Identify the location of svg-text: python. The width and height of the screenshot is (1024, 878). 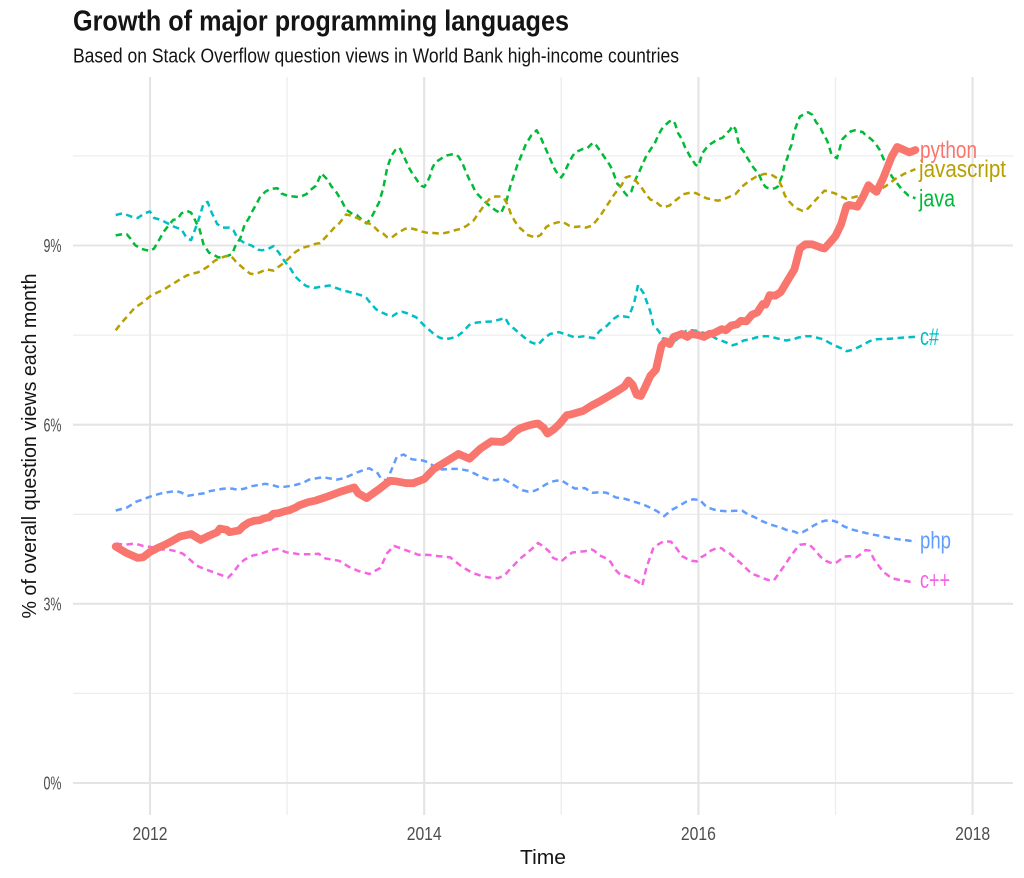
(948, 150).